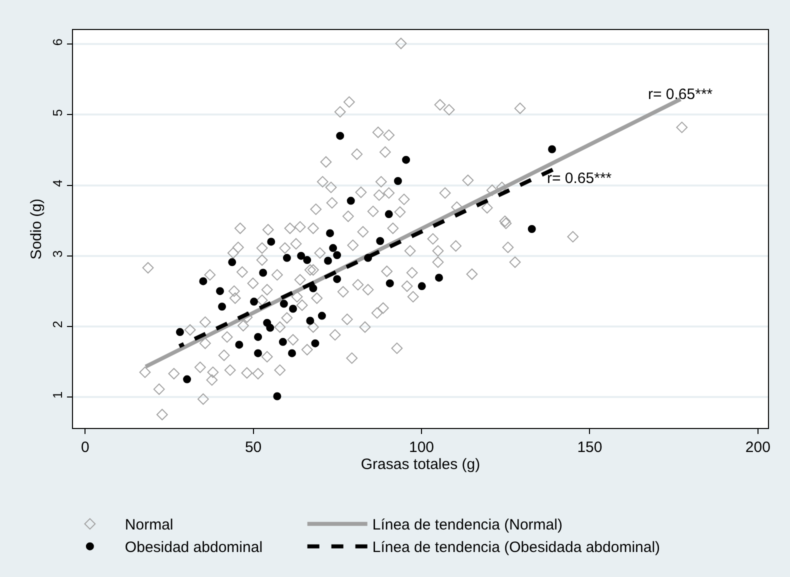  What do you see at coordinates (193, 547) in the screenshot?
I see `legend-label: Obesidad abdominal` at bounding box center [193, 547].